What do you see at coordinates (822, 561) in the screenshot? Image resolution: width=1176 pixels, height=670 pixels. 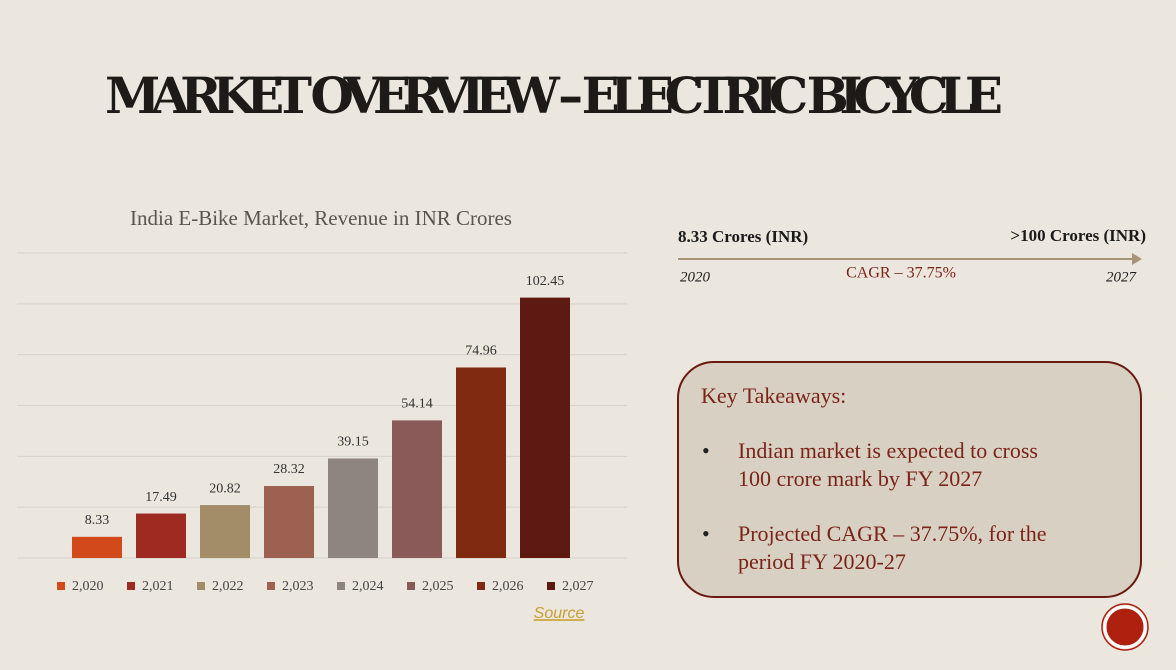 I see `takeaway-line: period FY 2020-27` at bounding box center [822, 561].